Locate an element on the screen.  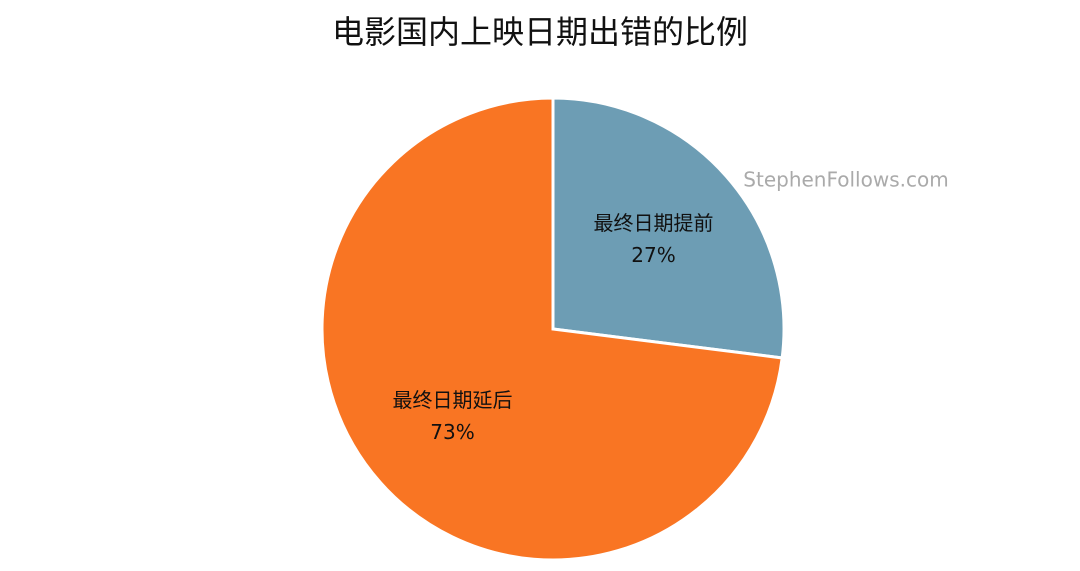
pie-slice is located at coordinates (668, 228).